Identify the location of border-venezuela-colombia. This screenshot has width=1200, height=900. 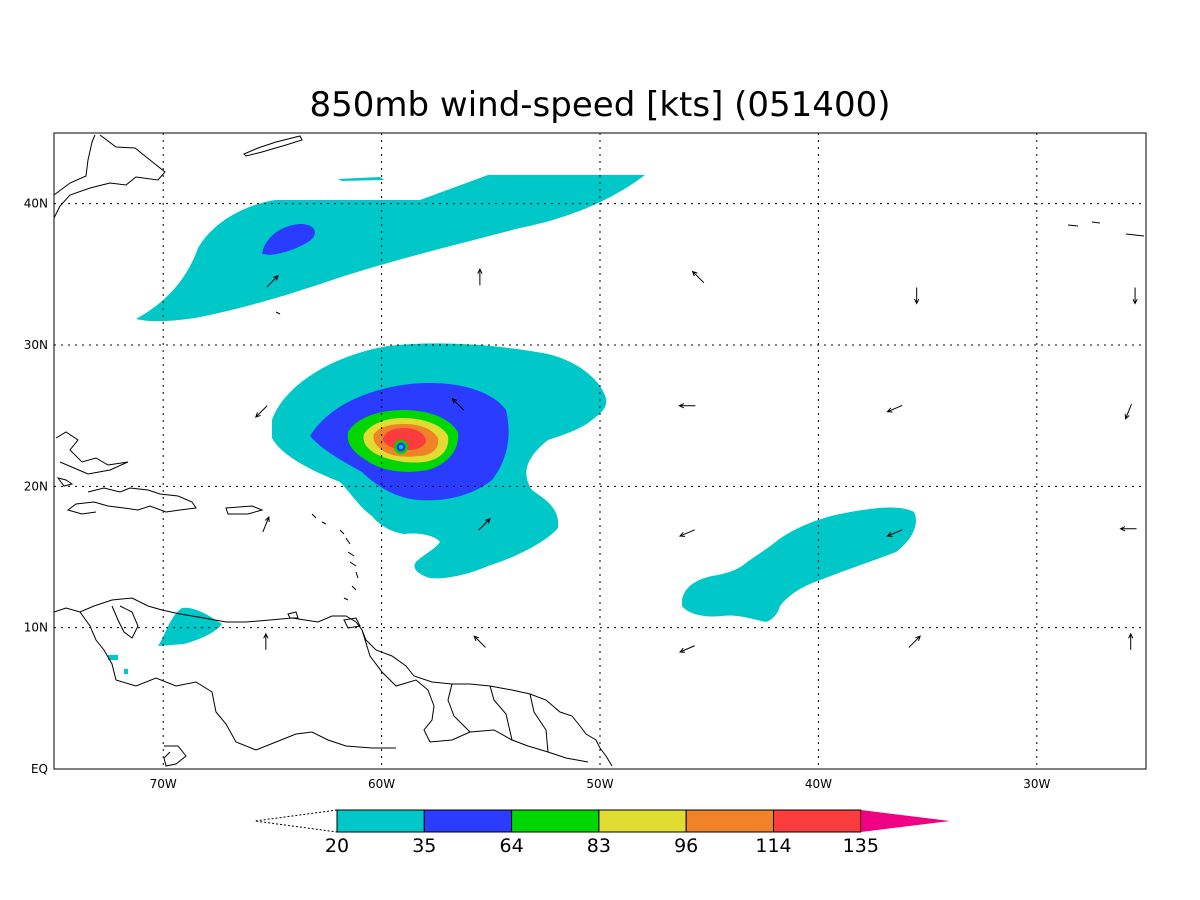
(255, 714).